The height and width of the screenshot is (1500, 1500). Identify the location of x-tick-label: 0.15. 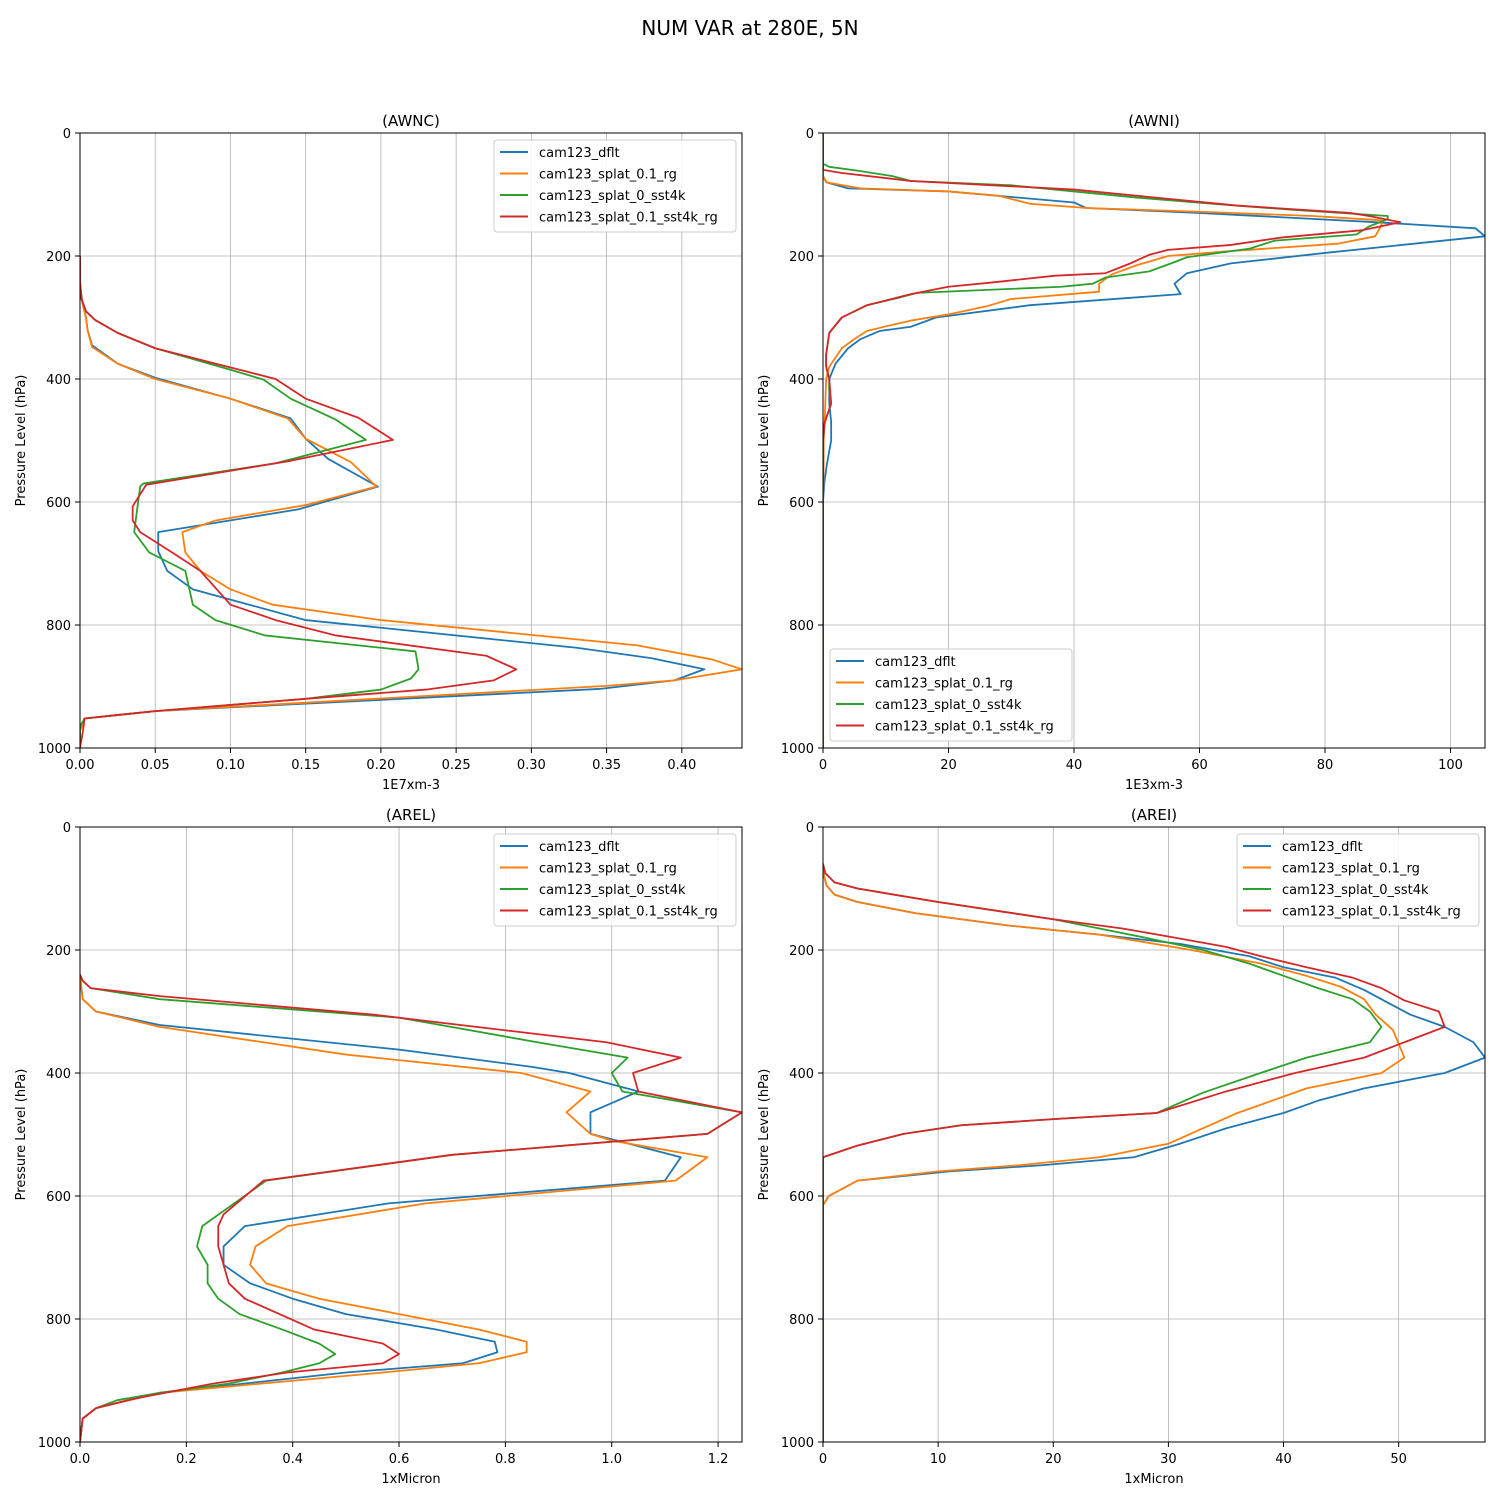
(305, 765).